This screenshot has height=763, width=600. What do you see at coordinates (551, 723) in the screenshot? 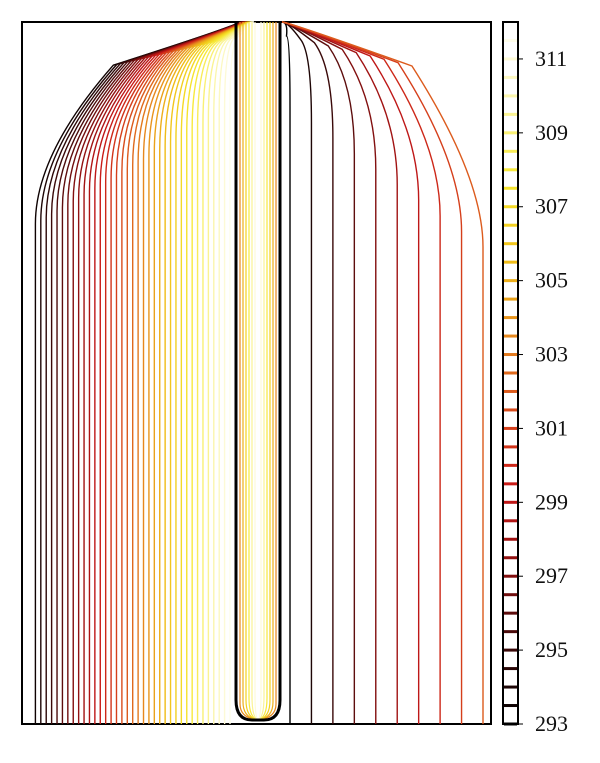
I see `colorbar-tick-label-9: 293` at bounding box center [551, 723].